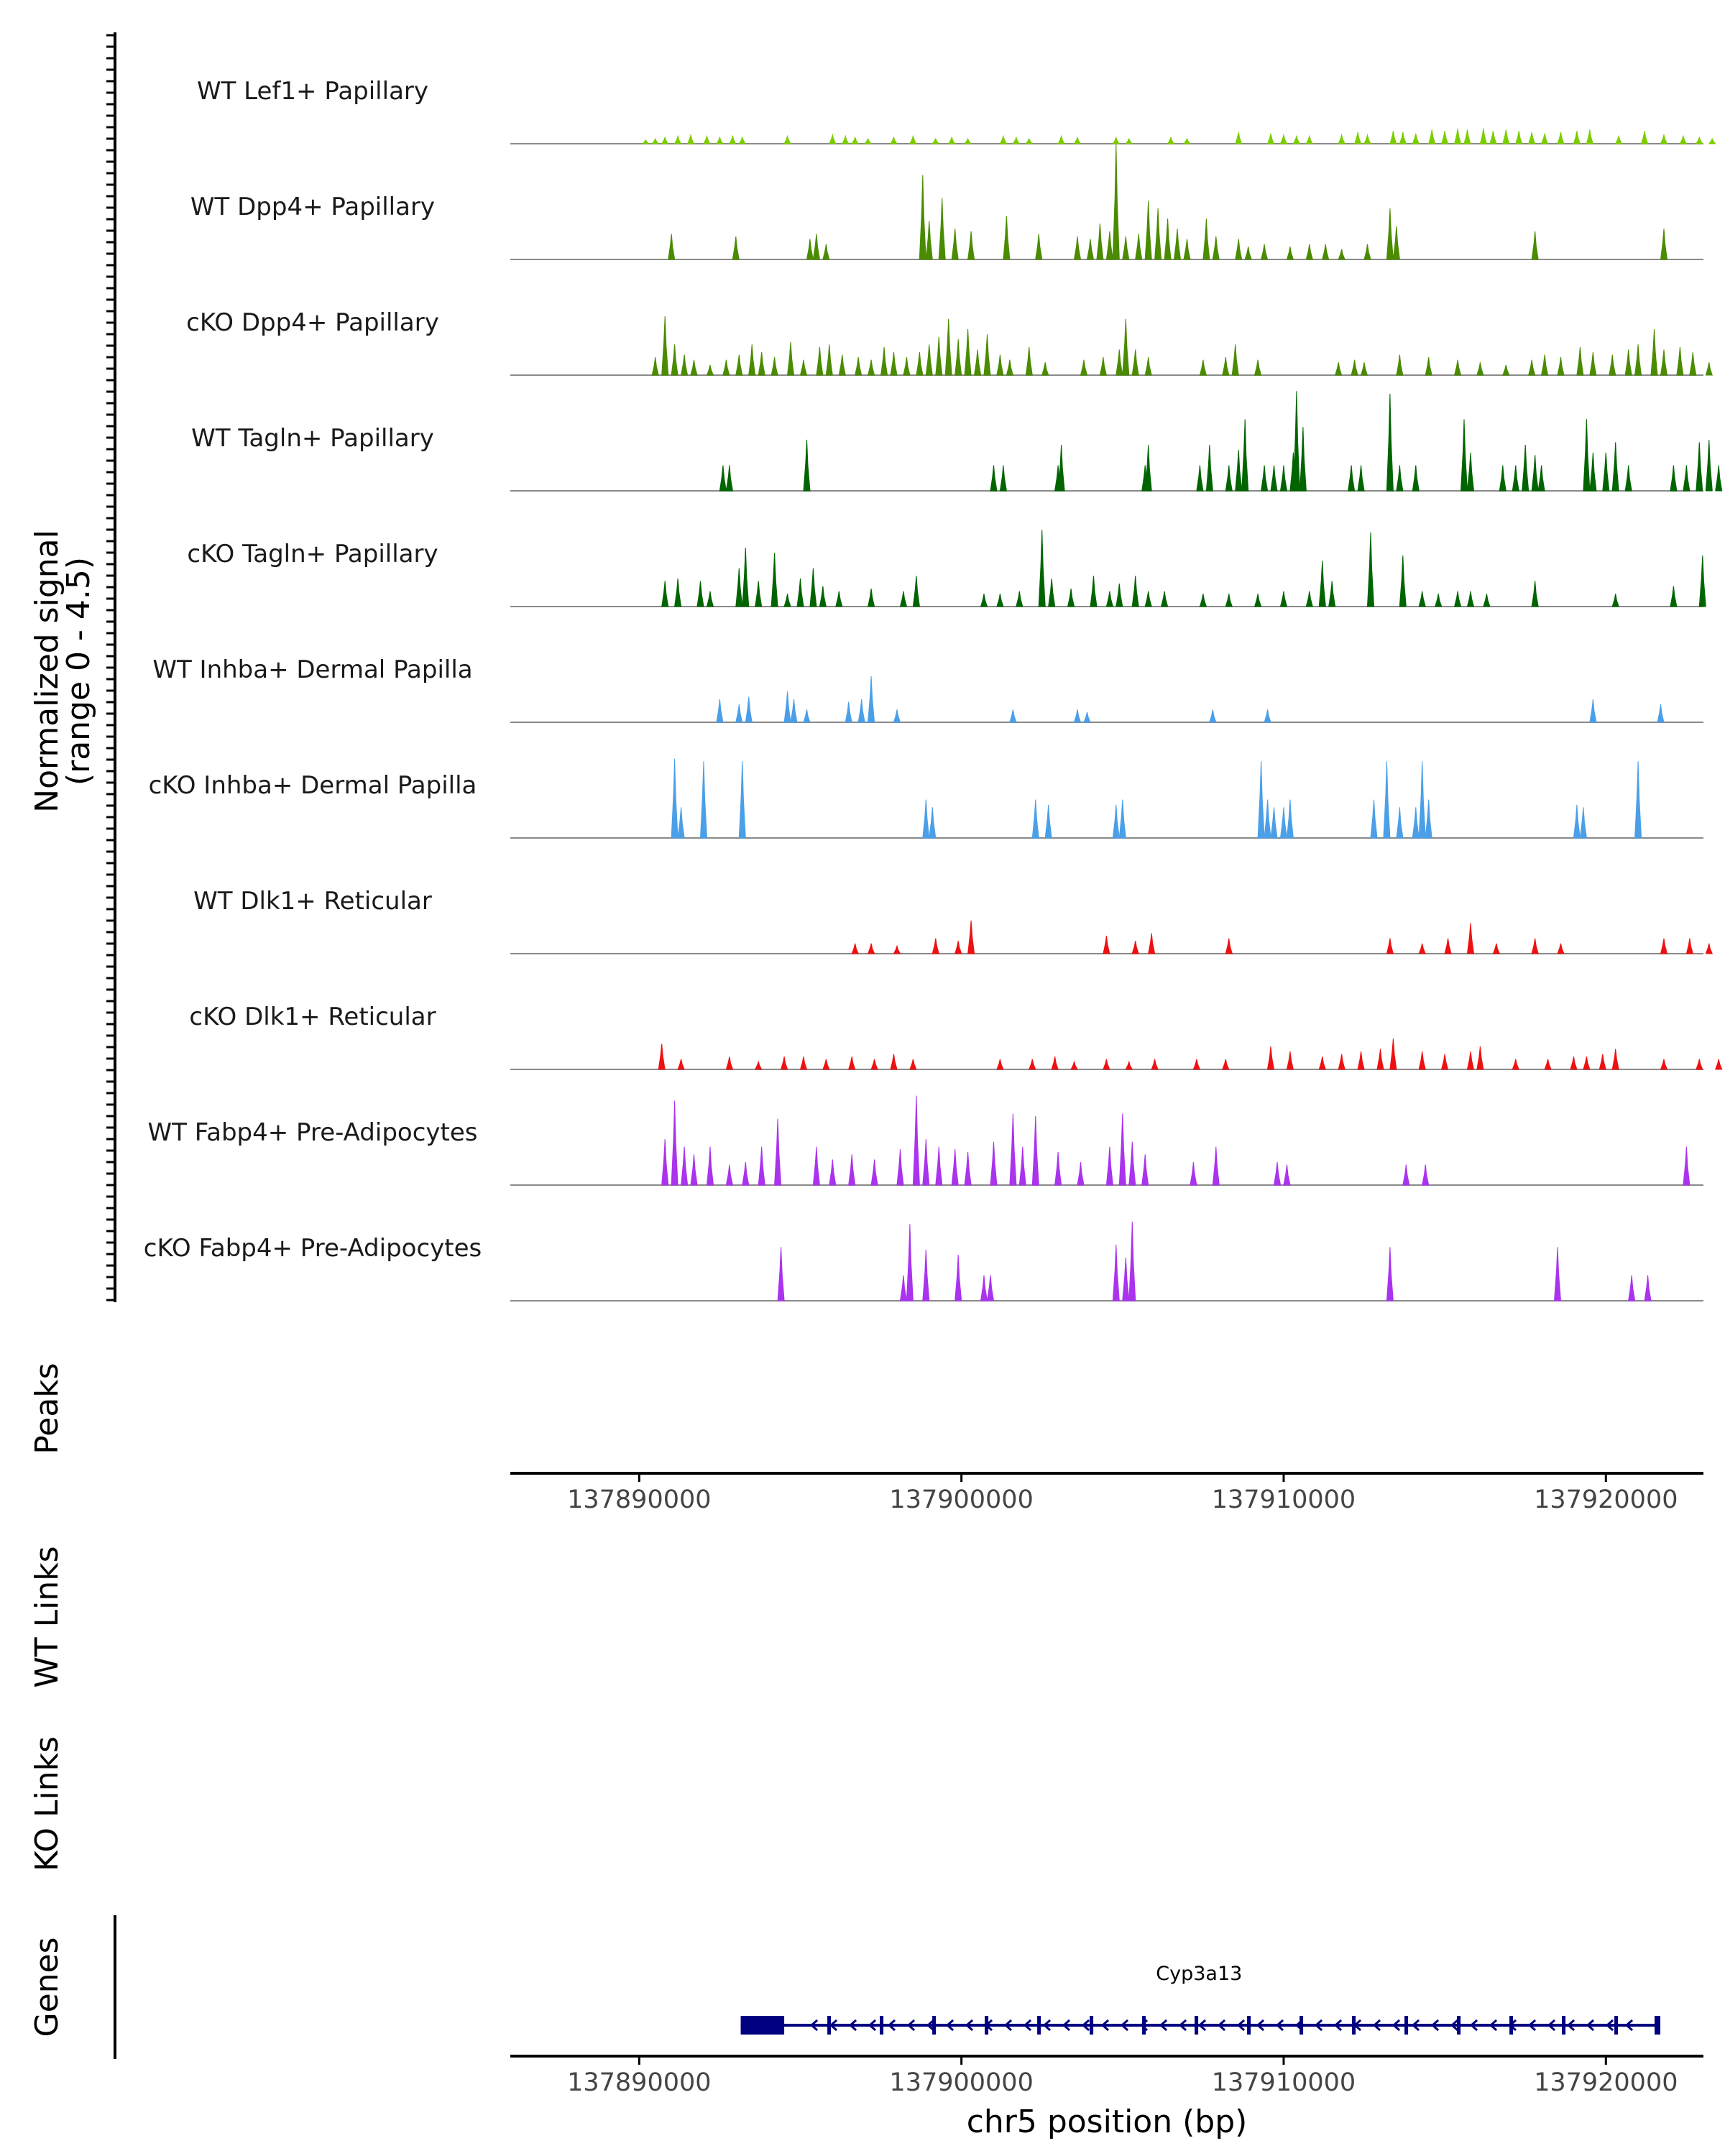 The width and height of the screenshot is (1725, 2156). I want to click on track-4: WT Tagln+ Papillary, so click(957, 442).